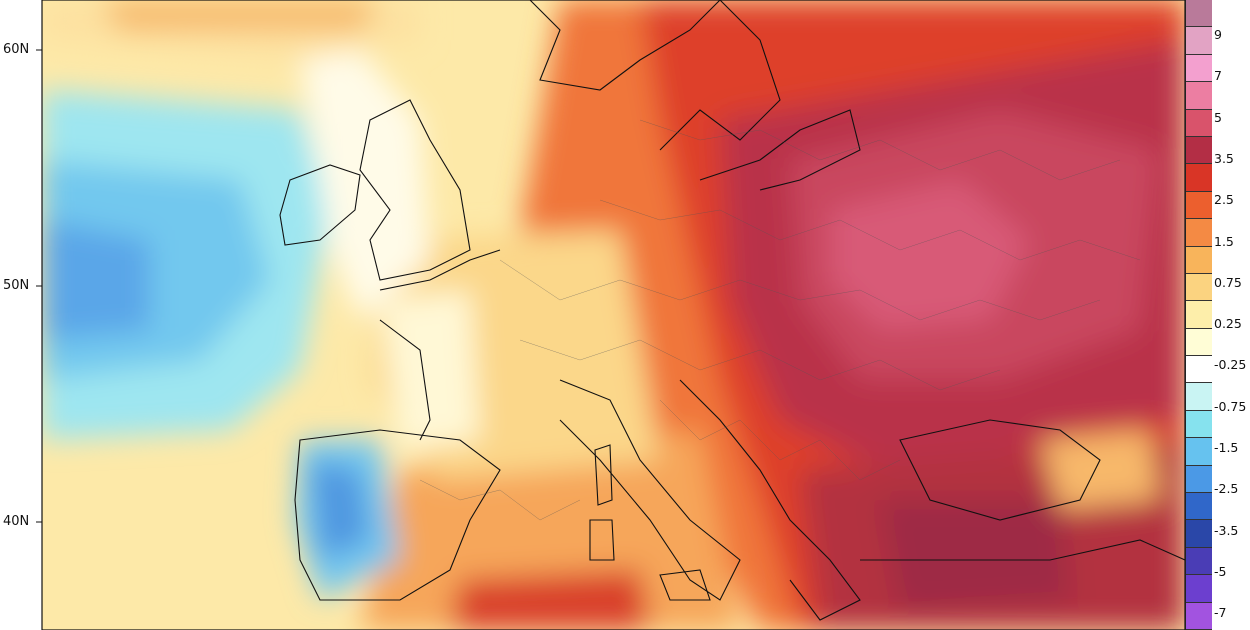  Describe the element at coordinates (16, 285) in the screenshot. I see `latitude-label-50n: 50N` at that location.